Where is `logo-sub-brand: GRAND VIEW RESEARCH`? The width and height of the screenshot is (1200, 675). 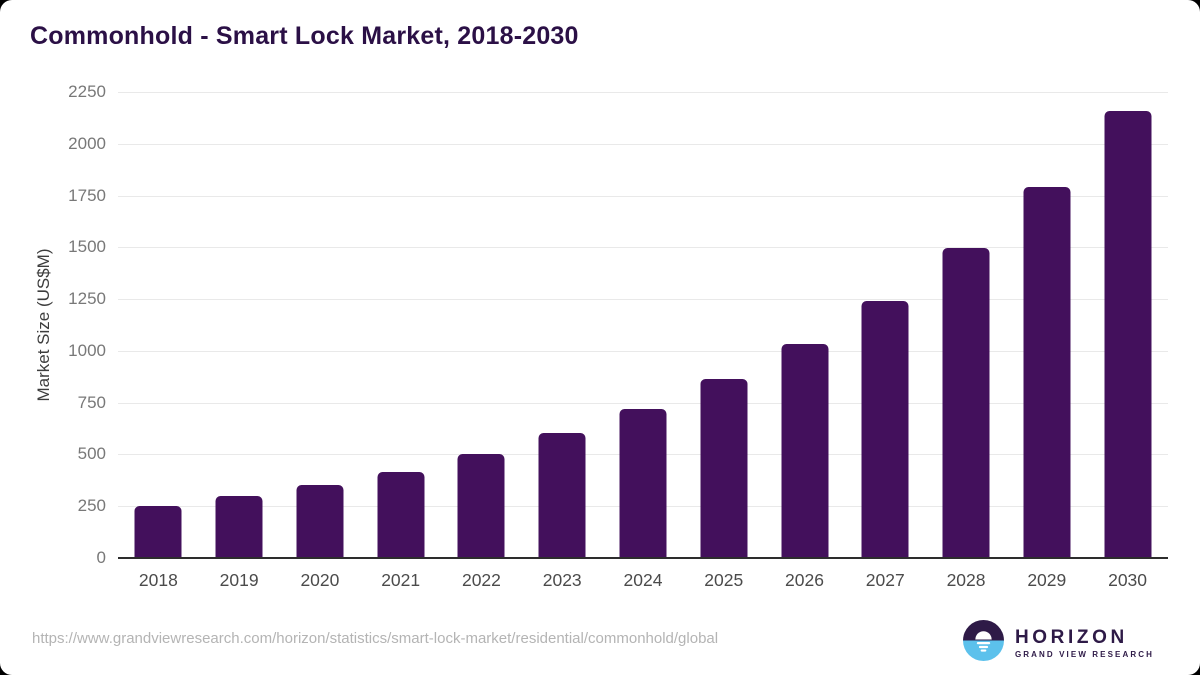 logo-sub-brand: GRAND VIEW RESEARCH is located at coordinates (1084, 654).